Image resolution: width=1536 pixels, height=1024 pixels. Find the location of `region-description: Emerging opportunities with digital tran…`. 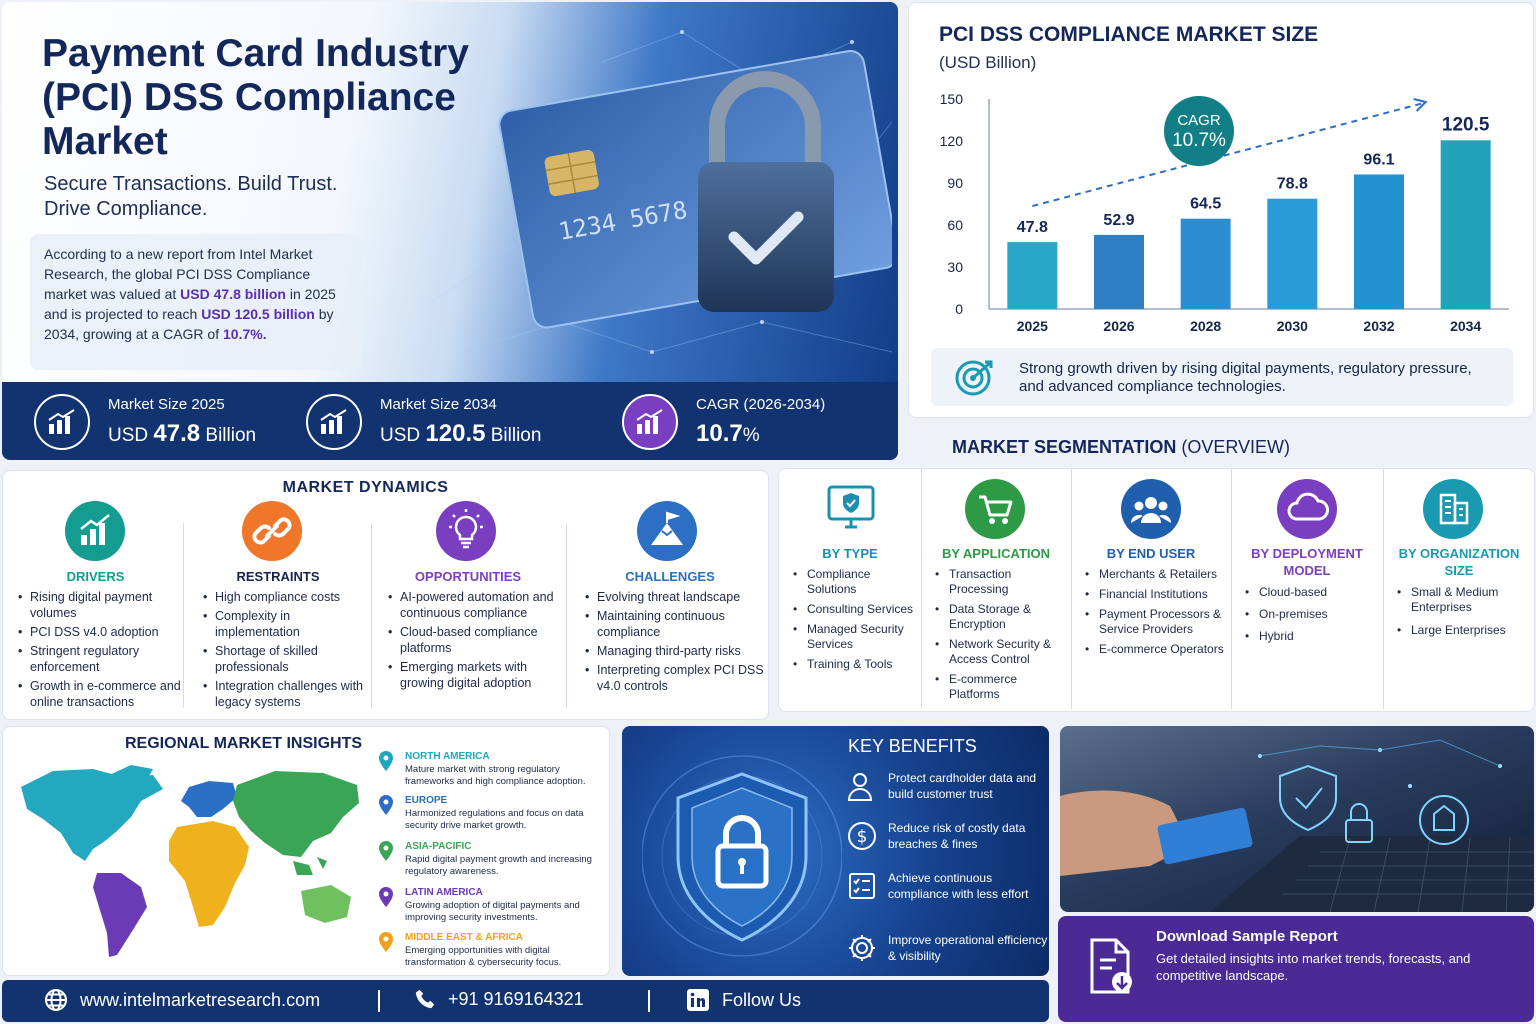

region-description: Emerging opportunities with digital tran… is located at coordinates (483, 956).